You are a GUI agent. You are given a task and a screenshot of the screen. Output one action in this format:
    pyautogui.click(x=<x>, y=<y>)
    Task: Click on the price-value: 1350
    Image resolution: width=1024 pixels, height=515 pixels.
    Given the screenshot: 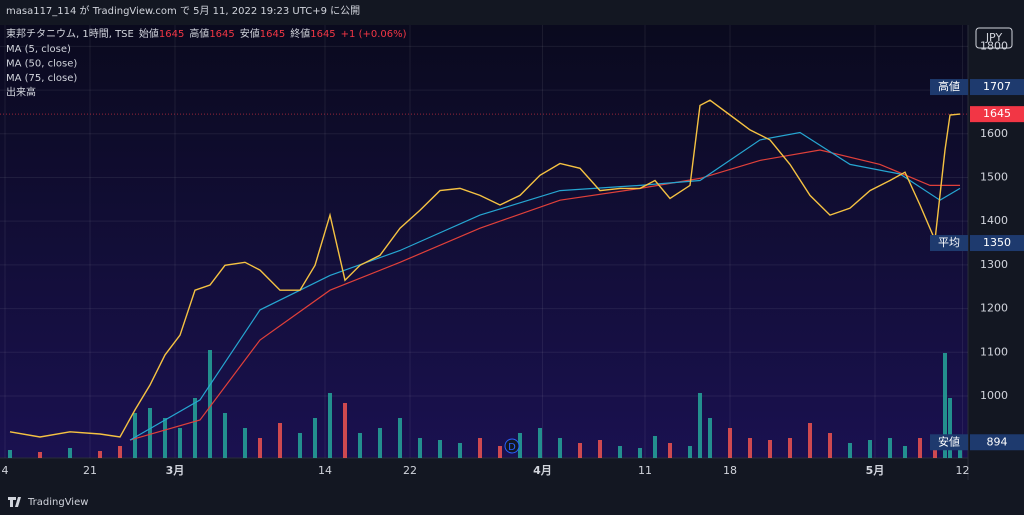 What is the action you would take?
    pyautogui.click(x=997, y=242)
    